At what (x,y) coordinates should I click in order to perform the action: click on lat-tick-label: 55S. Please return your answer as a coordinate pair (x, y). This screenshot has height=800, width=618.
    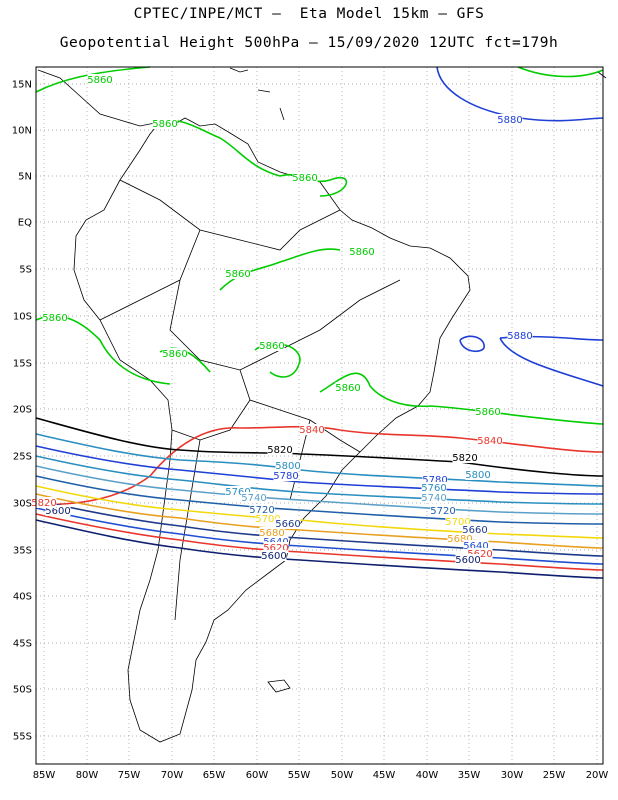
    Looking at the image, I should click on (22, 737).